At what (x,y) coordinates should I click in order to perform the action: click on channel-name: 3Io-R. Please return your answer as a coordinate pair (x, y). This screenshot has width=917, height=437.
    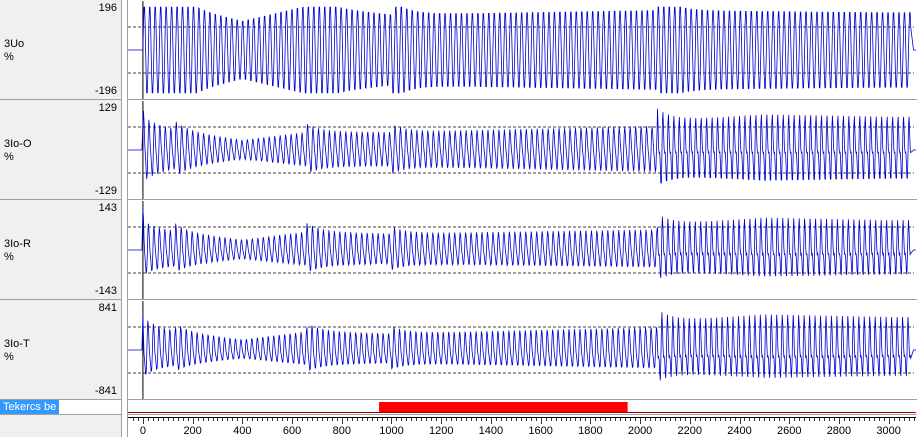
    Looking at the image, I should click on (17, 244).